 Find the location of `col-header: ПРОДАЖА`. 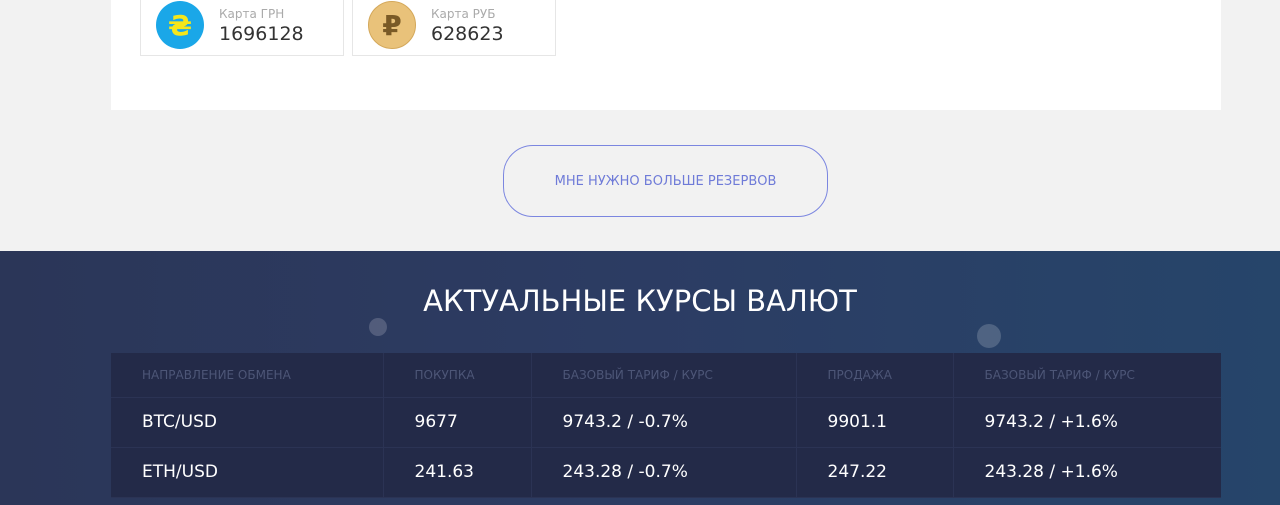

col-header: ПРОДАЖА is located at coordinates (875, 375).